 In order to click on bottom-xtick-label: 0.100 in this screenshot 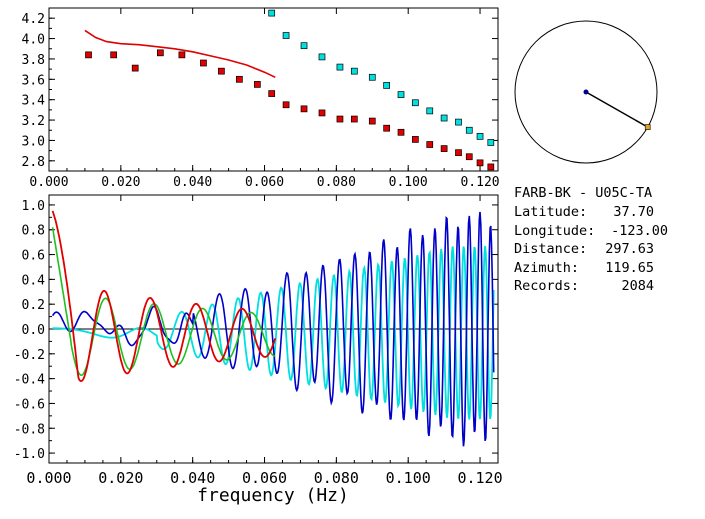, I will do `click(408, 478)`.